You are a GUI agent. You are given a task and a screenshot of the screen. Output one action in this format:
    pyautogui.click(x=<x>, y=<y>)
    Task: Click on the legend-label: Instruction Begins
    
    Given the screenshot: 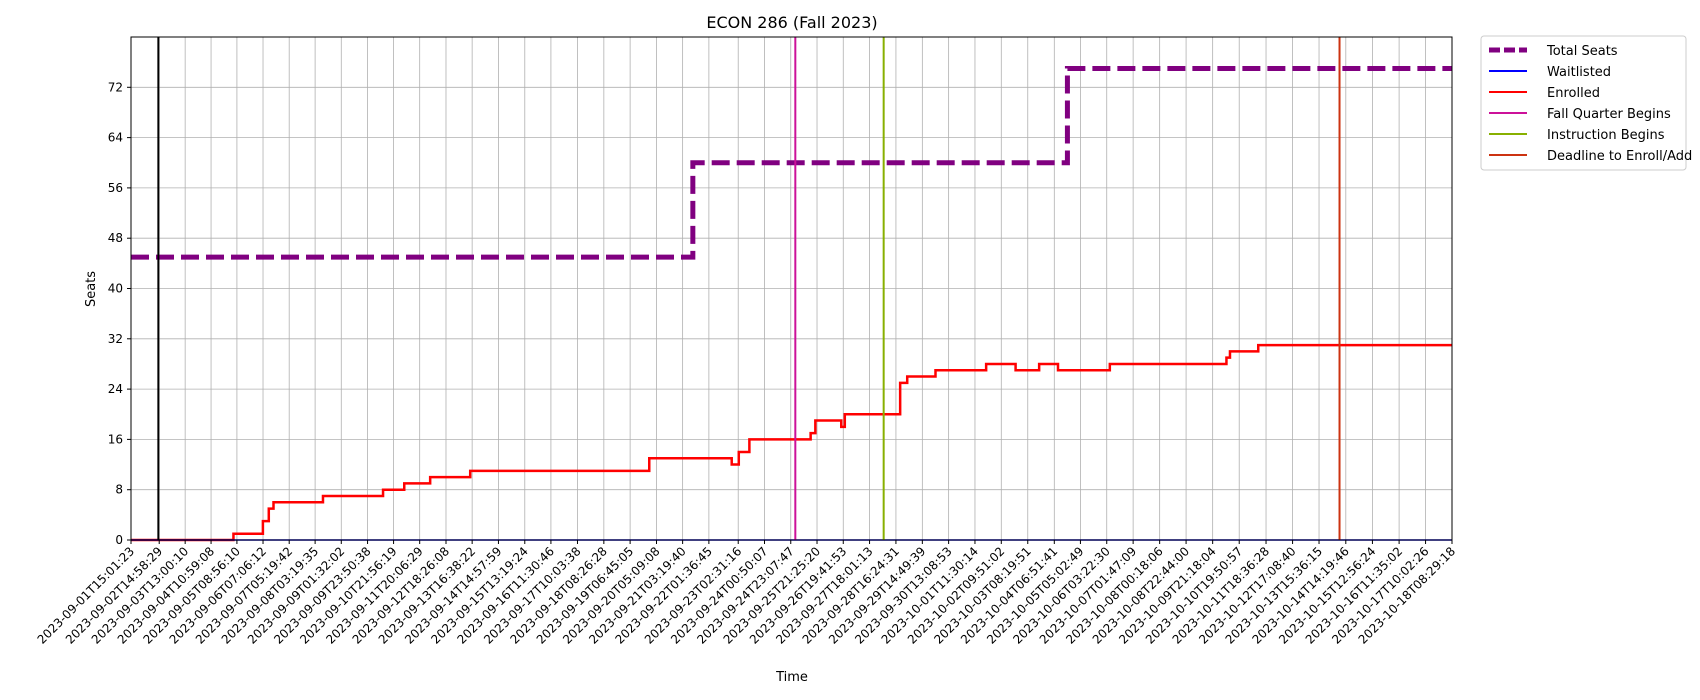 What is the action you would take?
    pyautogui.click(x=1606, y=135)
    